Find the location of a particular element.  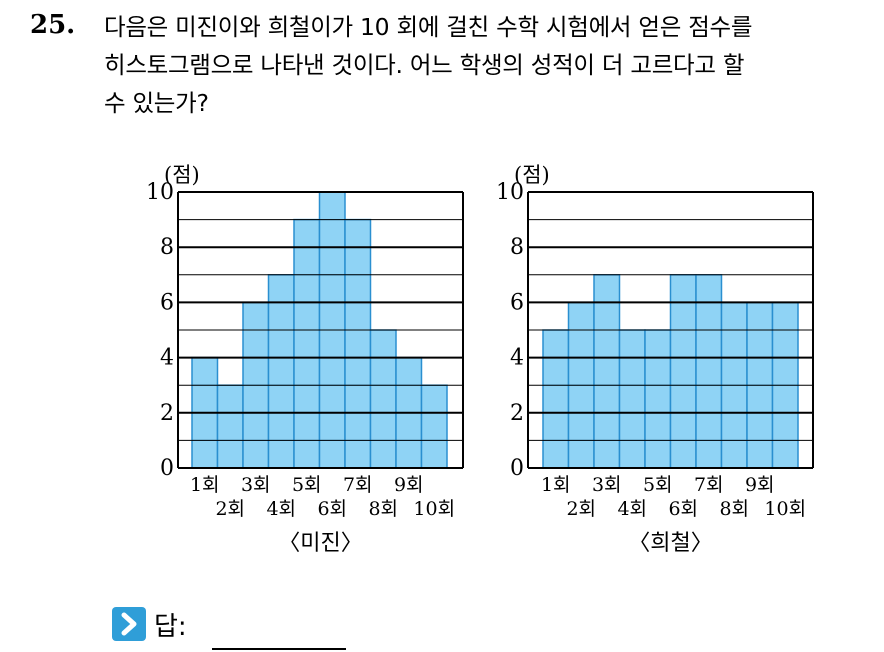

question-line: 수 있는가? is located at coordinates (156, 103).